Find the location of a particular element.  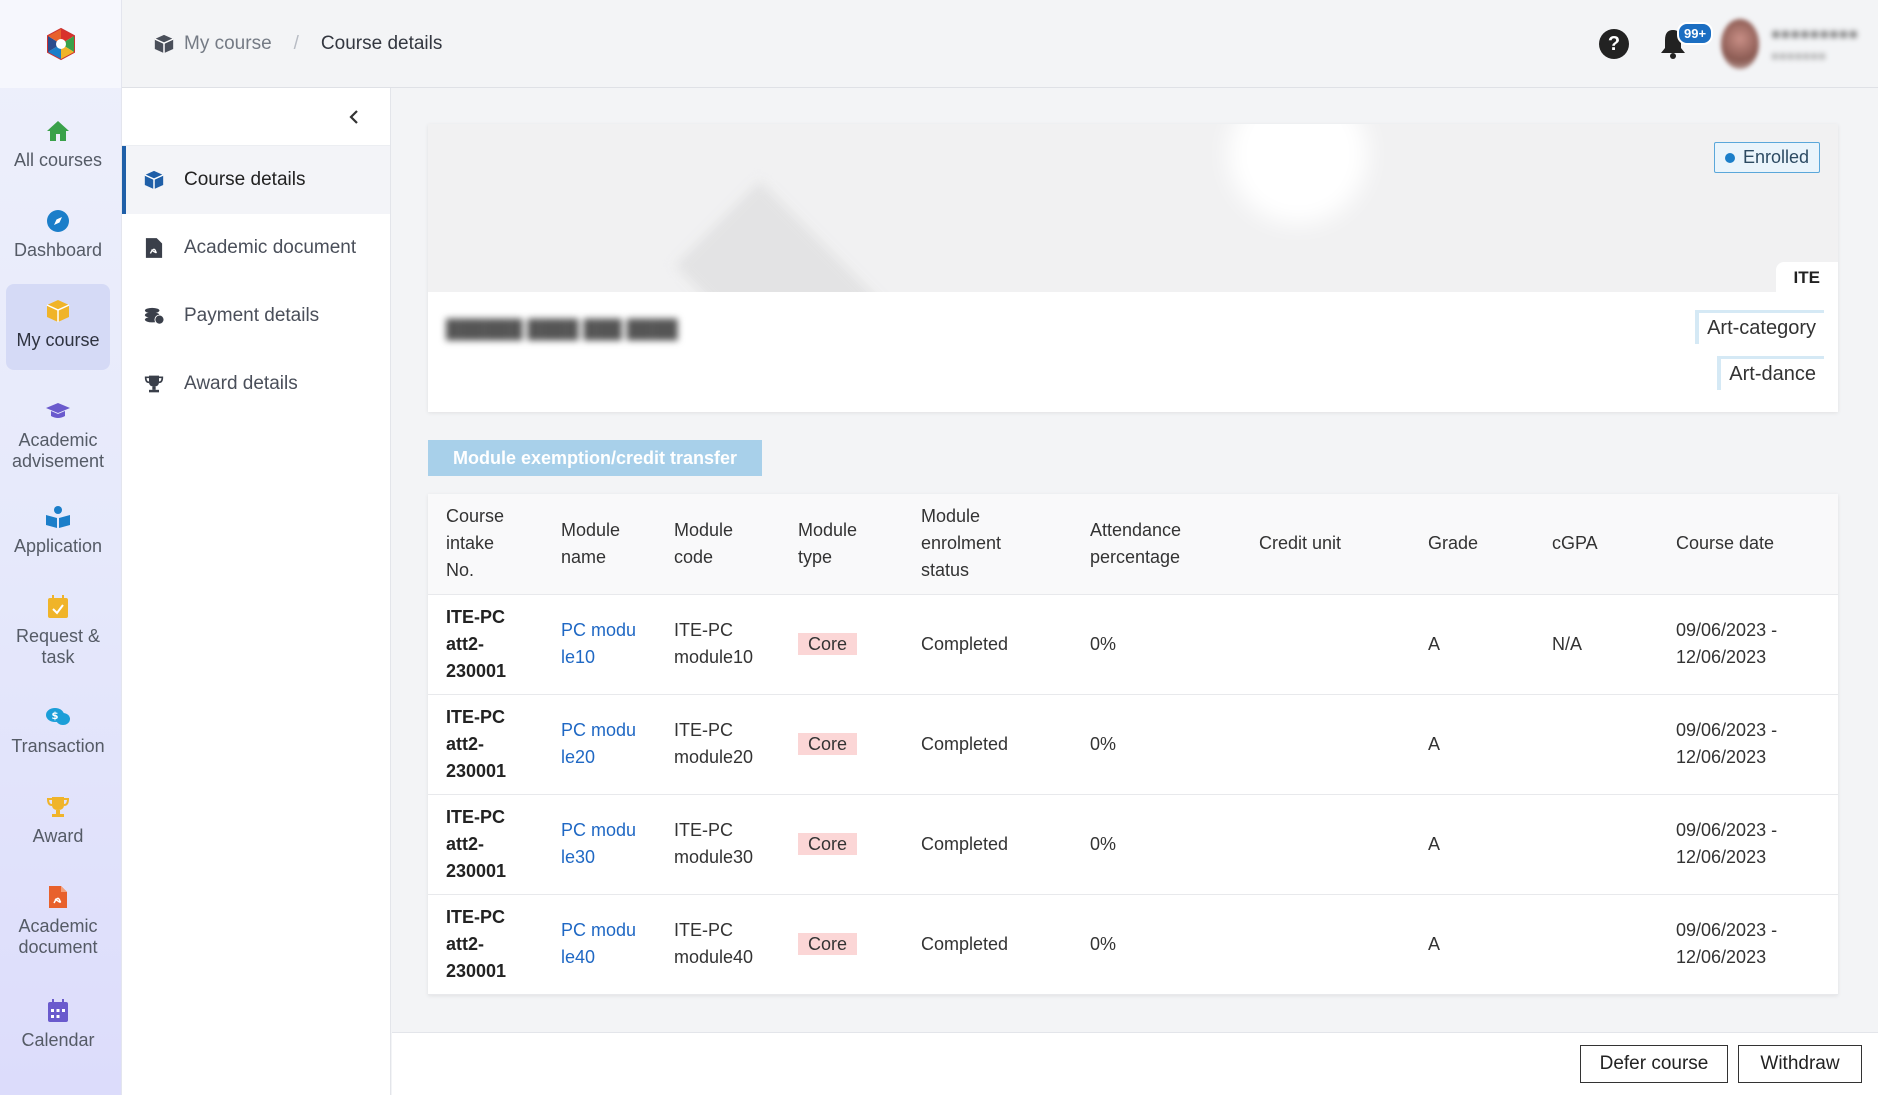

course-banner is located at coordinates (1133, 208).